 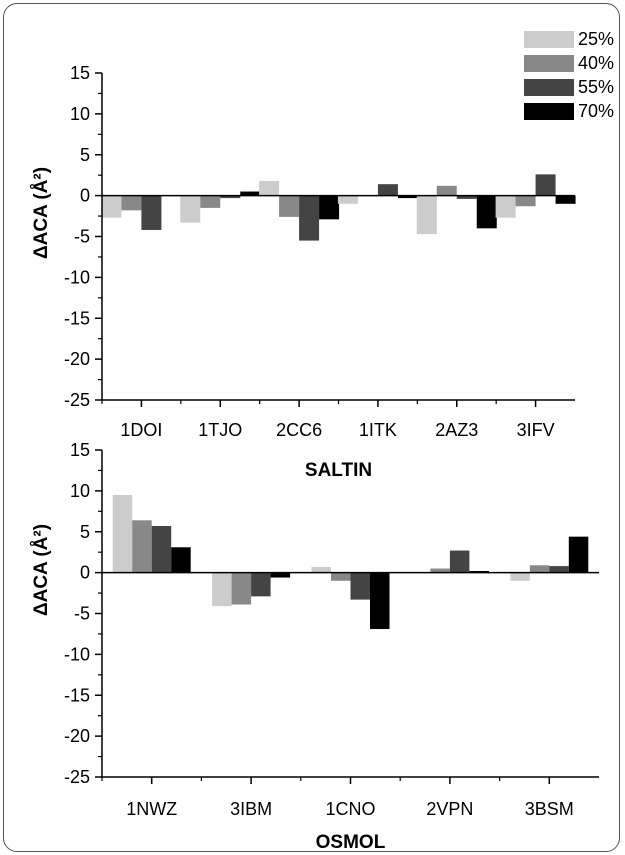 What do you see at coordinates (360, 586) in the screenshot?
I see `bar-1cno-55-` at bounding box center [360, 586].